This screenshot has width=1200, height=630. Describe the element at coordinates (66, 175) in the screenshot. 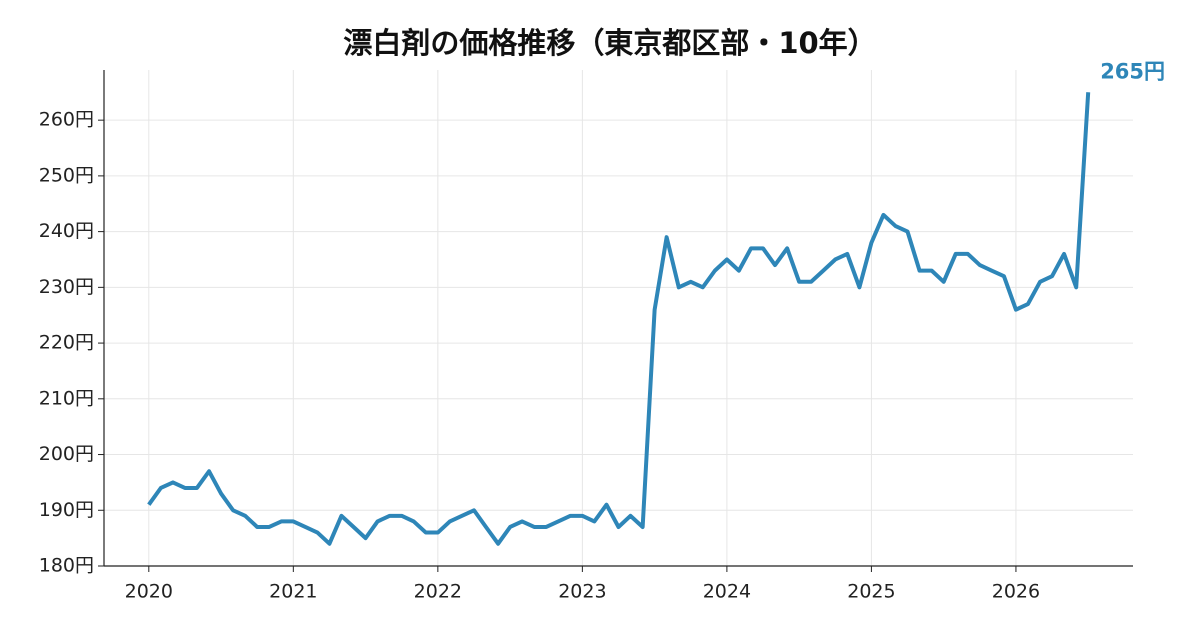

I see `y-tick-label: 250円` at that location.